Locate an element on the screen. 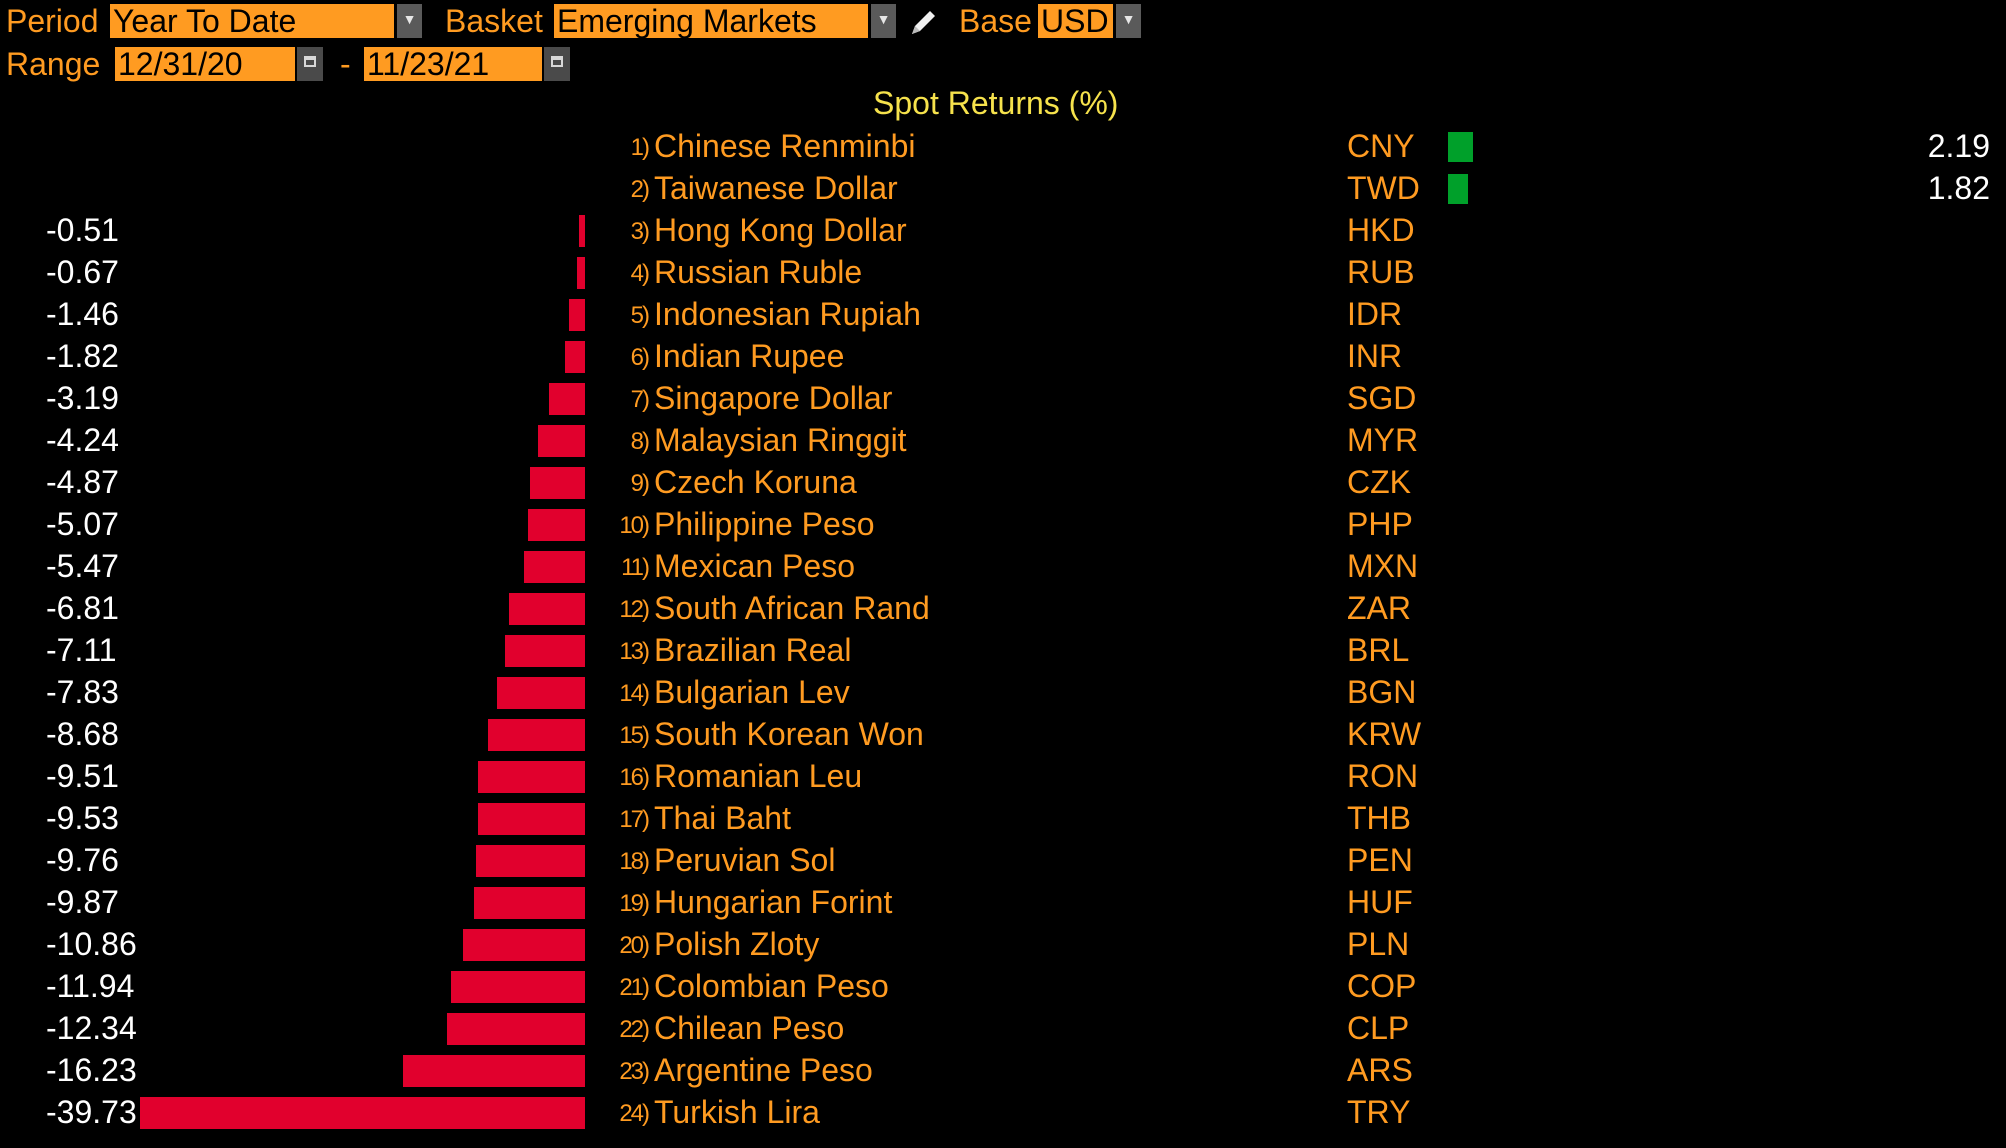 This screenshot has width=2006, height=1148. table-row: -11.94 21) Colombian Peso COP is located at coordinates (1003, 987).